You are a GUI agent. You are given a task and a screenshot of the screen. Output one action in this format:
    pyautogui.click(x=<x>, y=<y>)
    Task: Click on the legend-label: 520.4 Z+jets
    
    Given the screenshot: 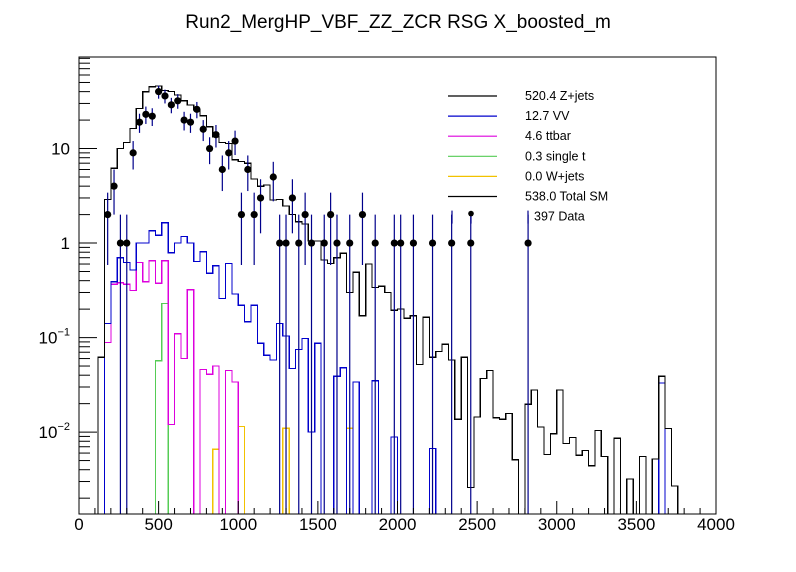 What is the action you would take?
    pyautogui.click(x=559, y=96)
    